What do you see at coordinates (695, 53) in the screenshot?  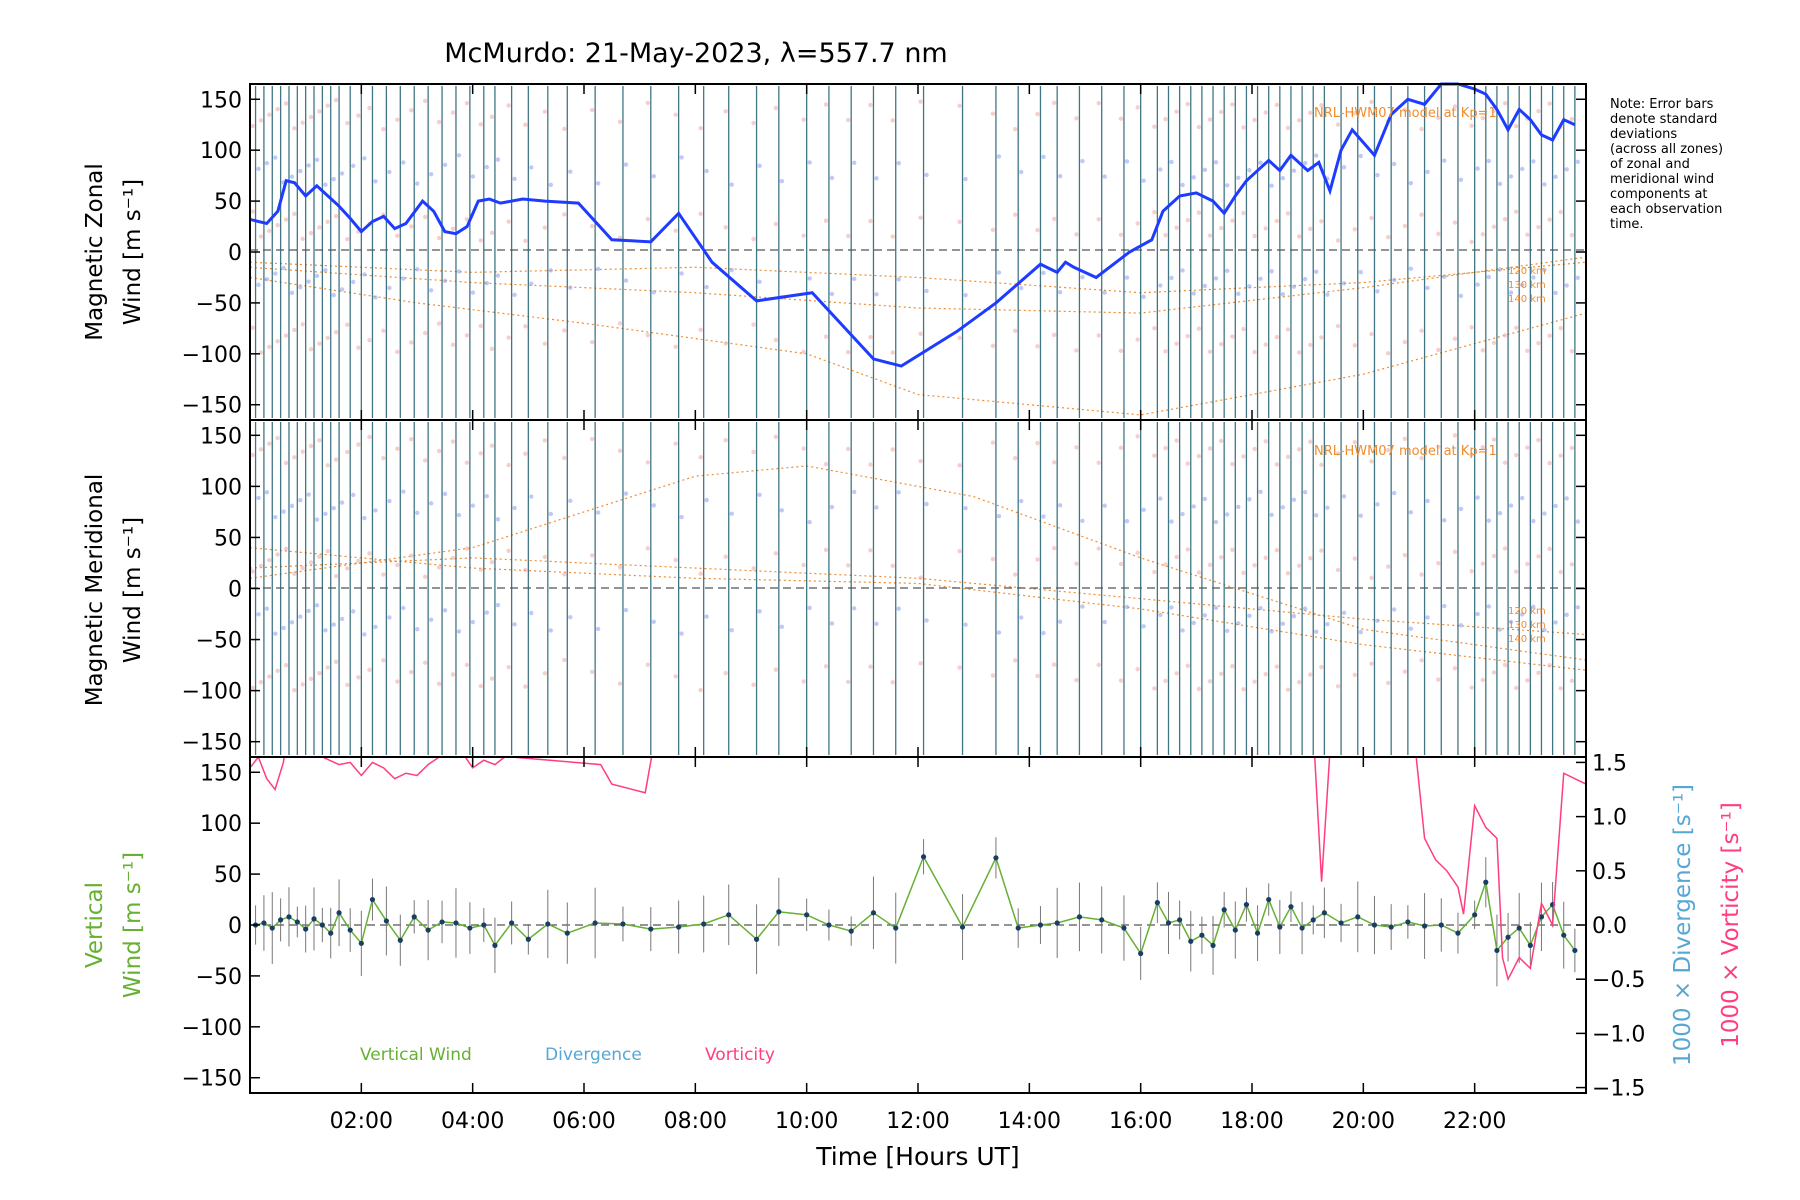 I see `chart-title: McMurdo: 21-May-2023, λ=557.7 nm` at bounding box center [695, 53].